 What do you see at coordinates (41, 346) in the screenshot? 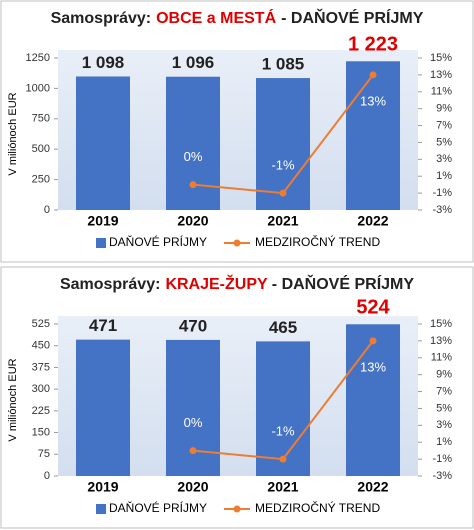
I see `y-tick-label: 450` at bounding box center [41, 346].